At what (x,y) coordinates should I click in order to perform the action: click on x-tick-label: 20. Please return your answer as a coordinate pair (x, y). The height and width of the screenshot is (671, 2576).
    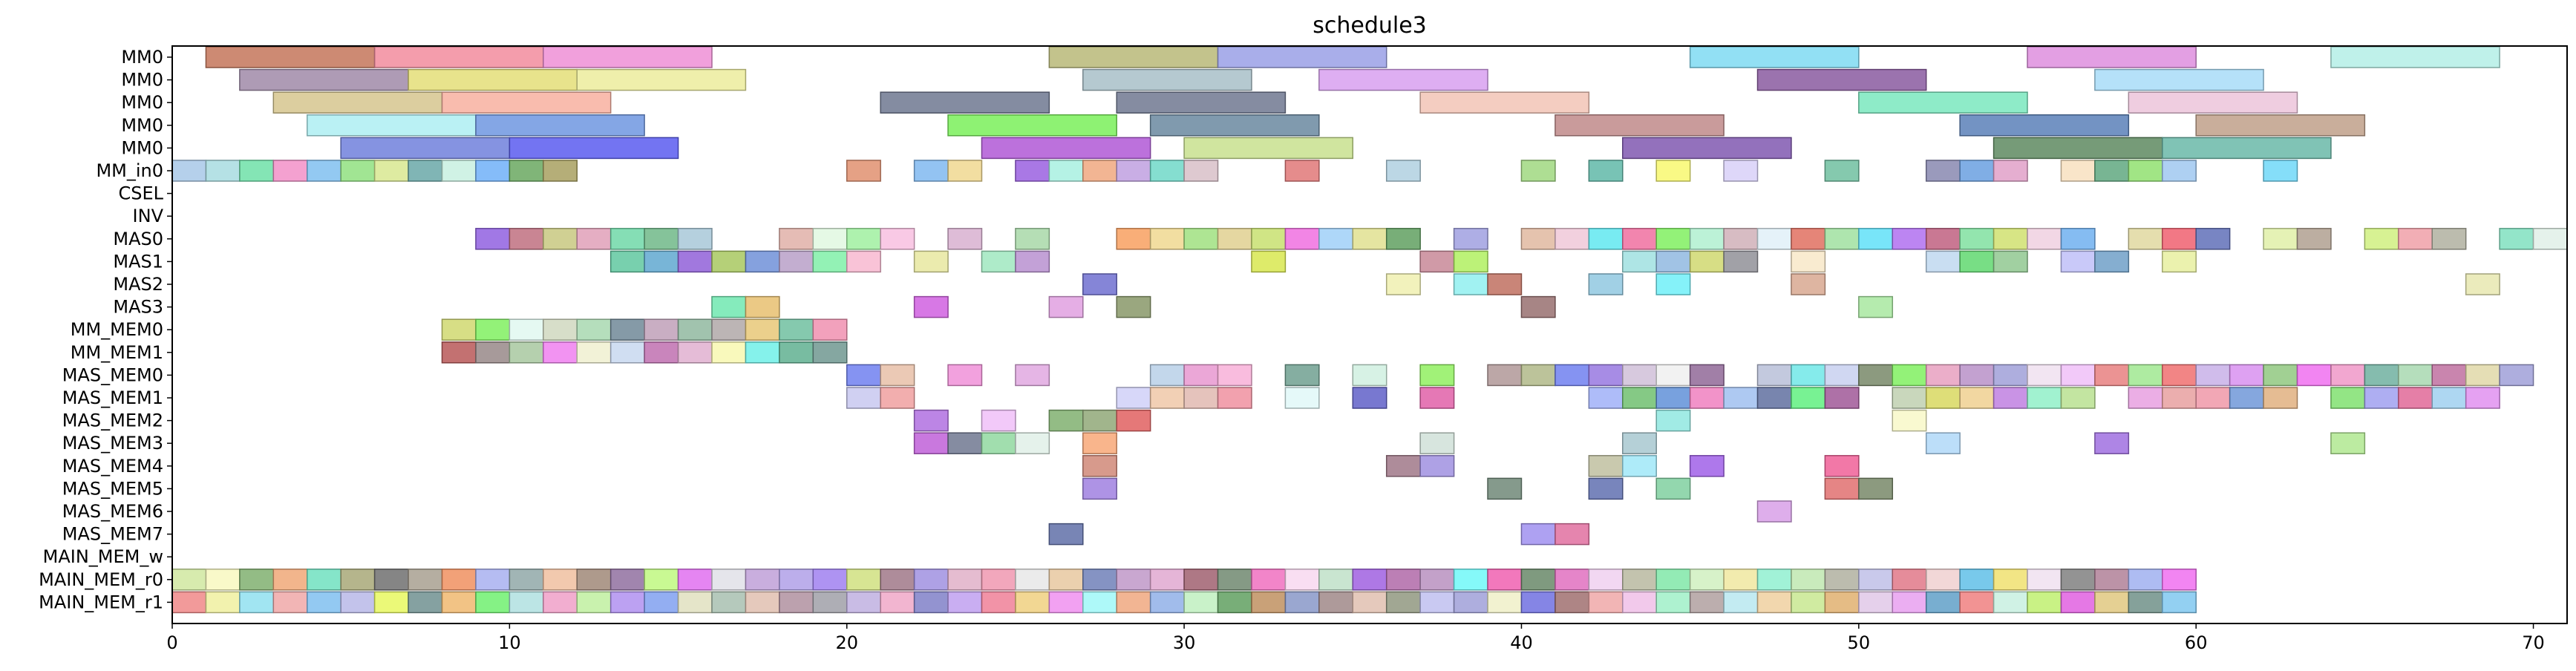
    Looking at the image, I should click on (846, 642).